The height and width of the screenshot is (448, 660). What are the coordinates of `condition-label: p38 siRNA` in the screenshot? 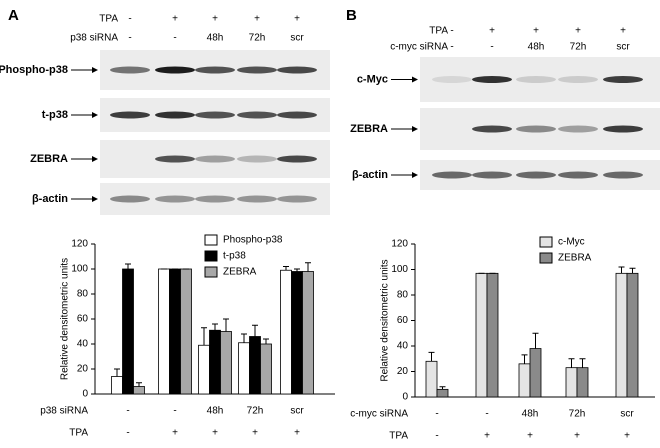 It's located at (64, 411).